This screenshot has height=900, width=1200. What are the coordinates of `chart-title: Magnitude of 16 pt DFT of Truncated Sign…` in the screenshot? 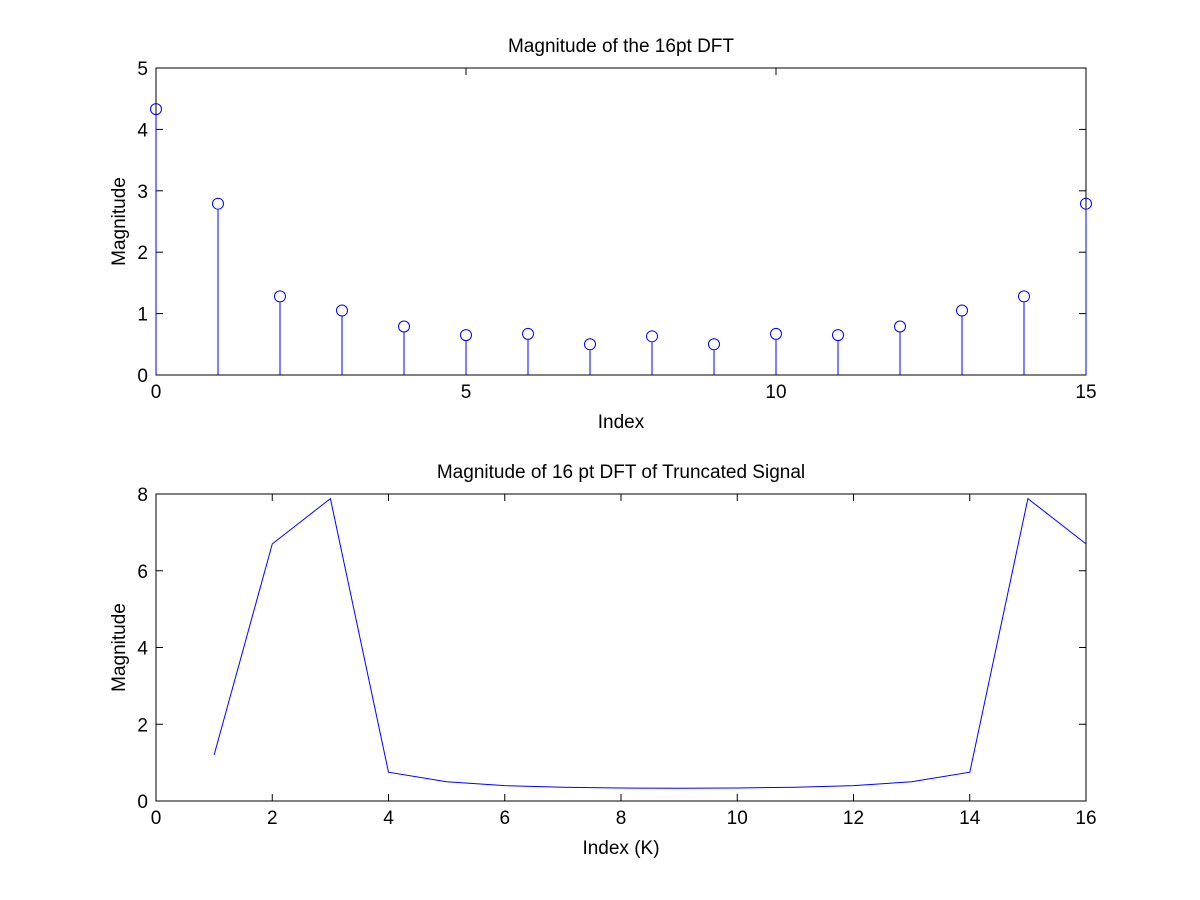 It's located at (621, 472).